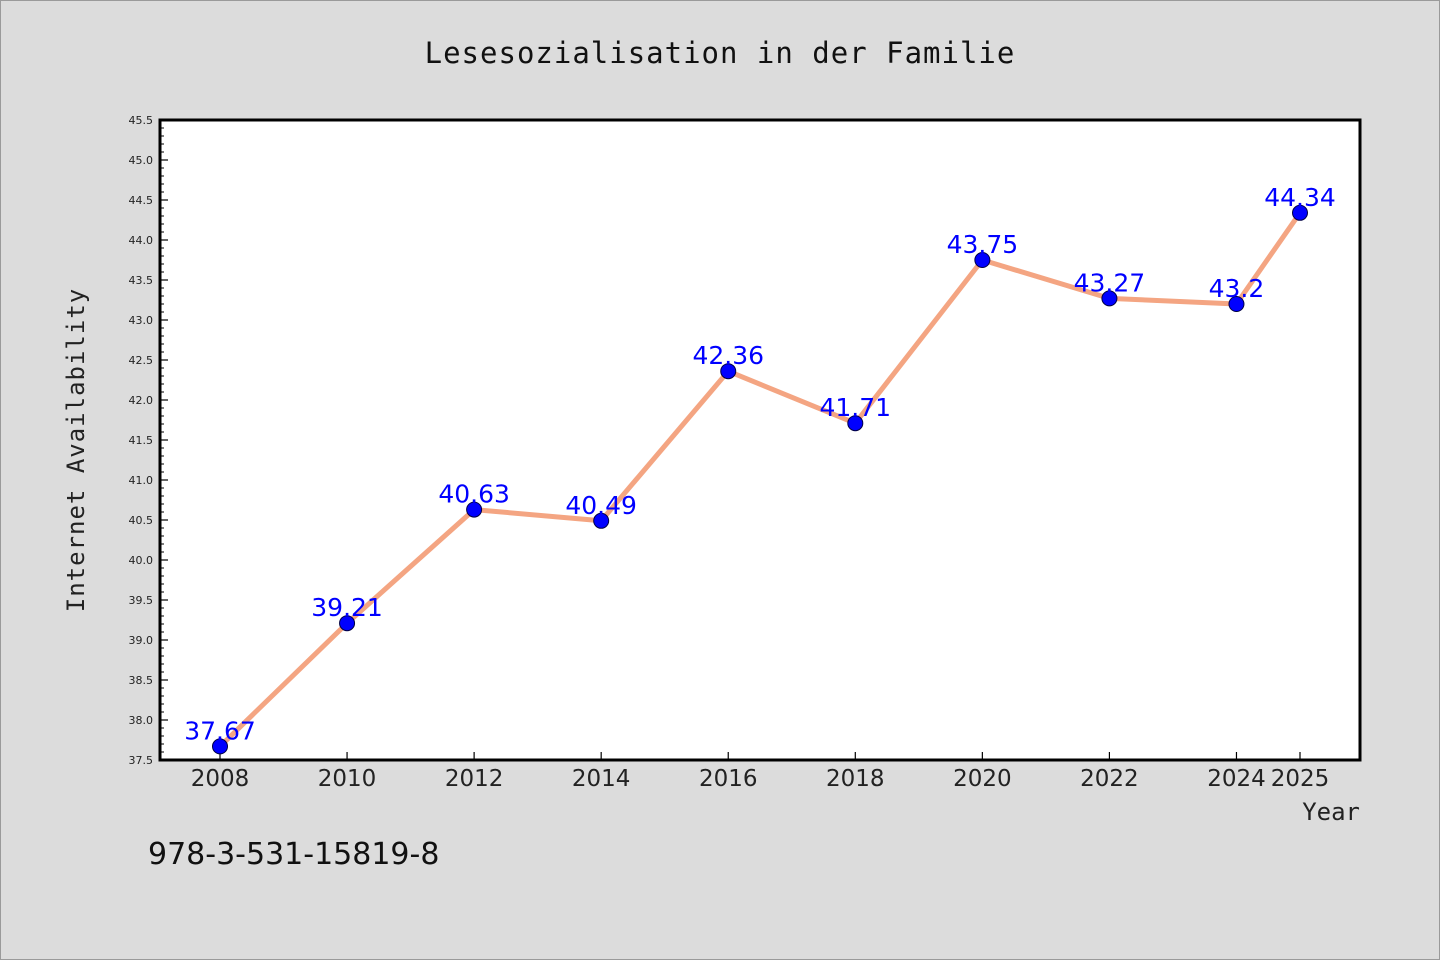 The image size is (1440, 960). I want to click on data-label: 43.75, so click(983, 244).